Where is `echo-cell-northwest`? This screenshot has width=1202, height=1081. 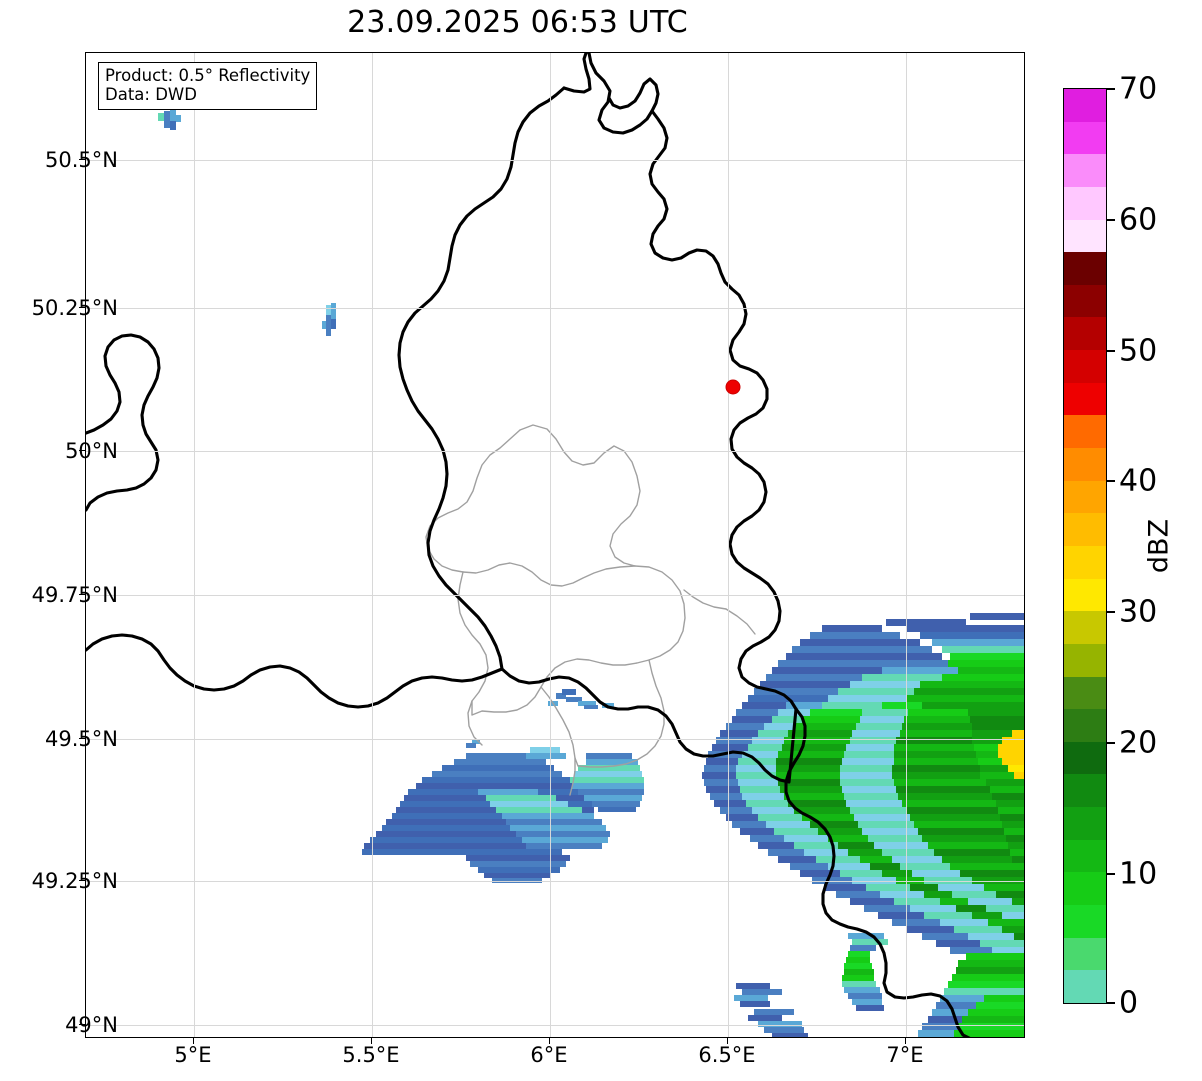 echo-cell-northwest is located at coordinates (169, 119).